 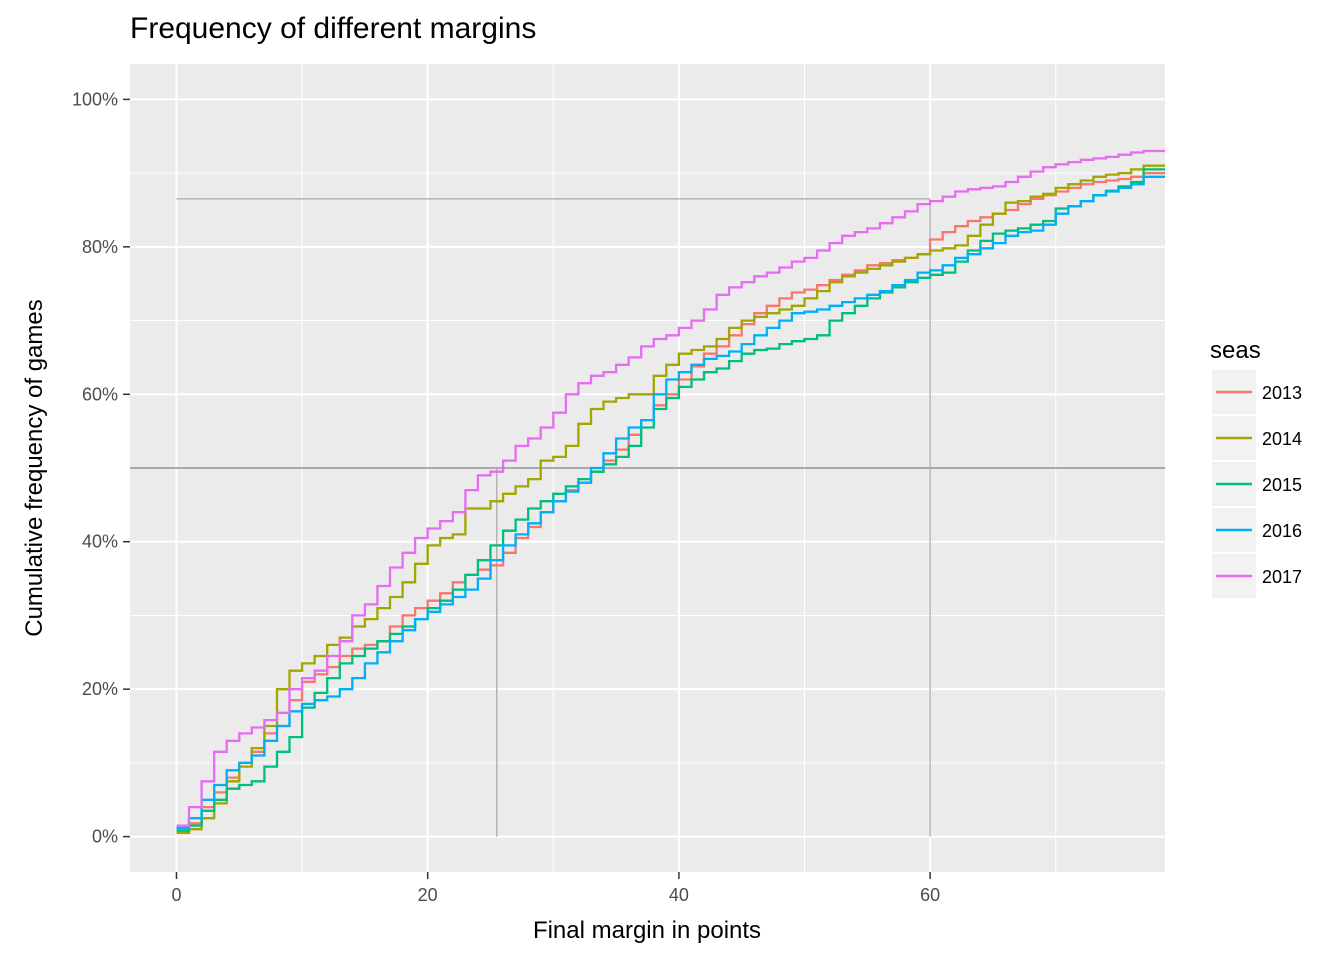 I want to click on y-axis-title: Cumulative frequency of games, so click(x=34, y=468).